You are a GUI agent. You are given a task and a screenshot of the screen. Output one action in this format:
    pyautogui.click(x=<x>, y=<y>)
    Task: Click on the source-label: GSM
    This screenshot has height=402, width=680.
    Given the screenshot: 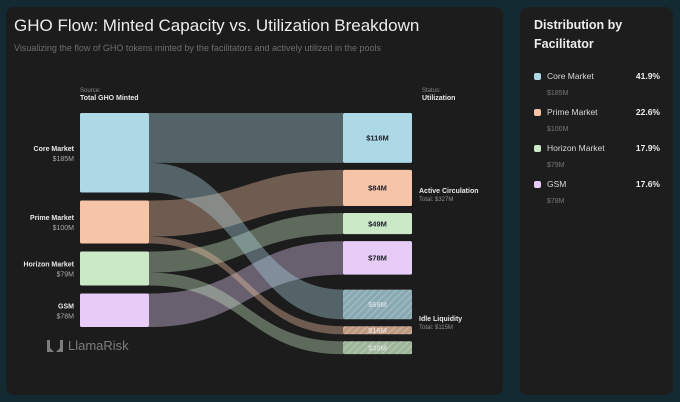 What is the action you would take?
    pyautogui.click(x=66, y=306)
    